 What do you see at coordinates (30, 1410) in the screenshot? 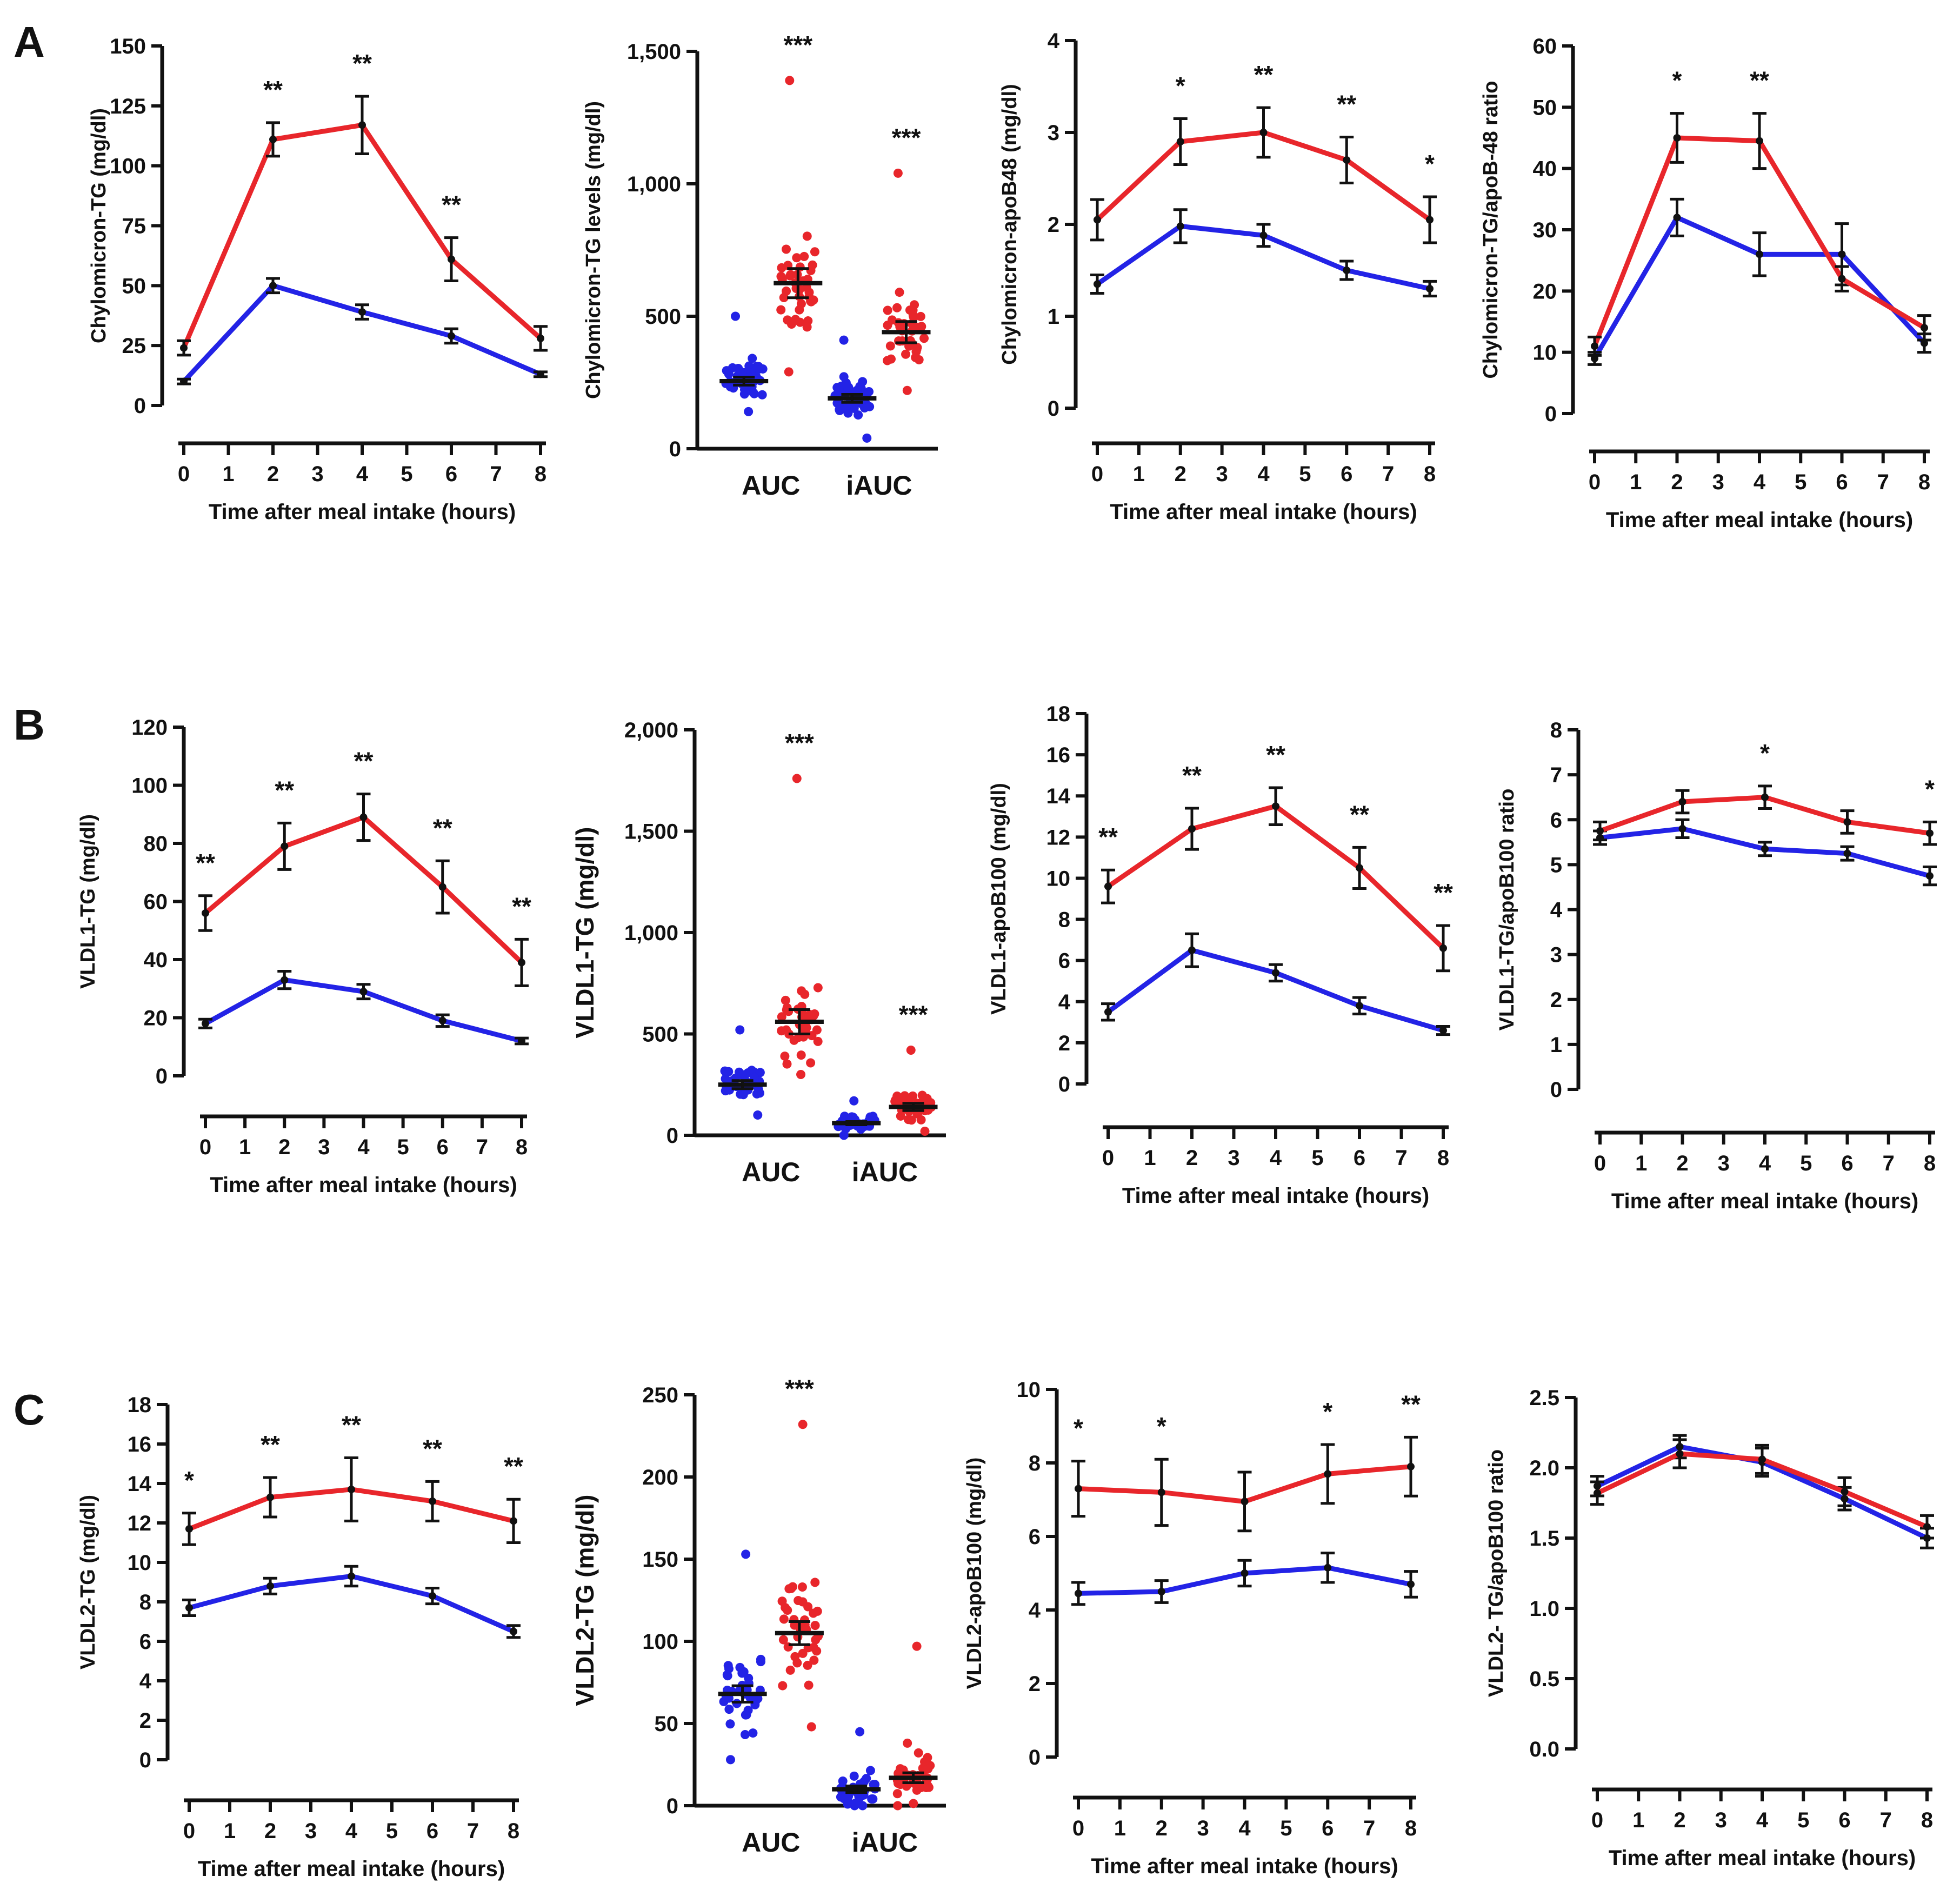
I see `panel-label-c: C` at bounding box center [30, 1410].